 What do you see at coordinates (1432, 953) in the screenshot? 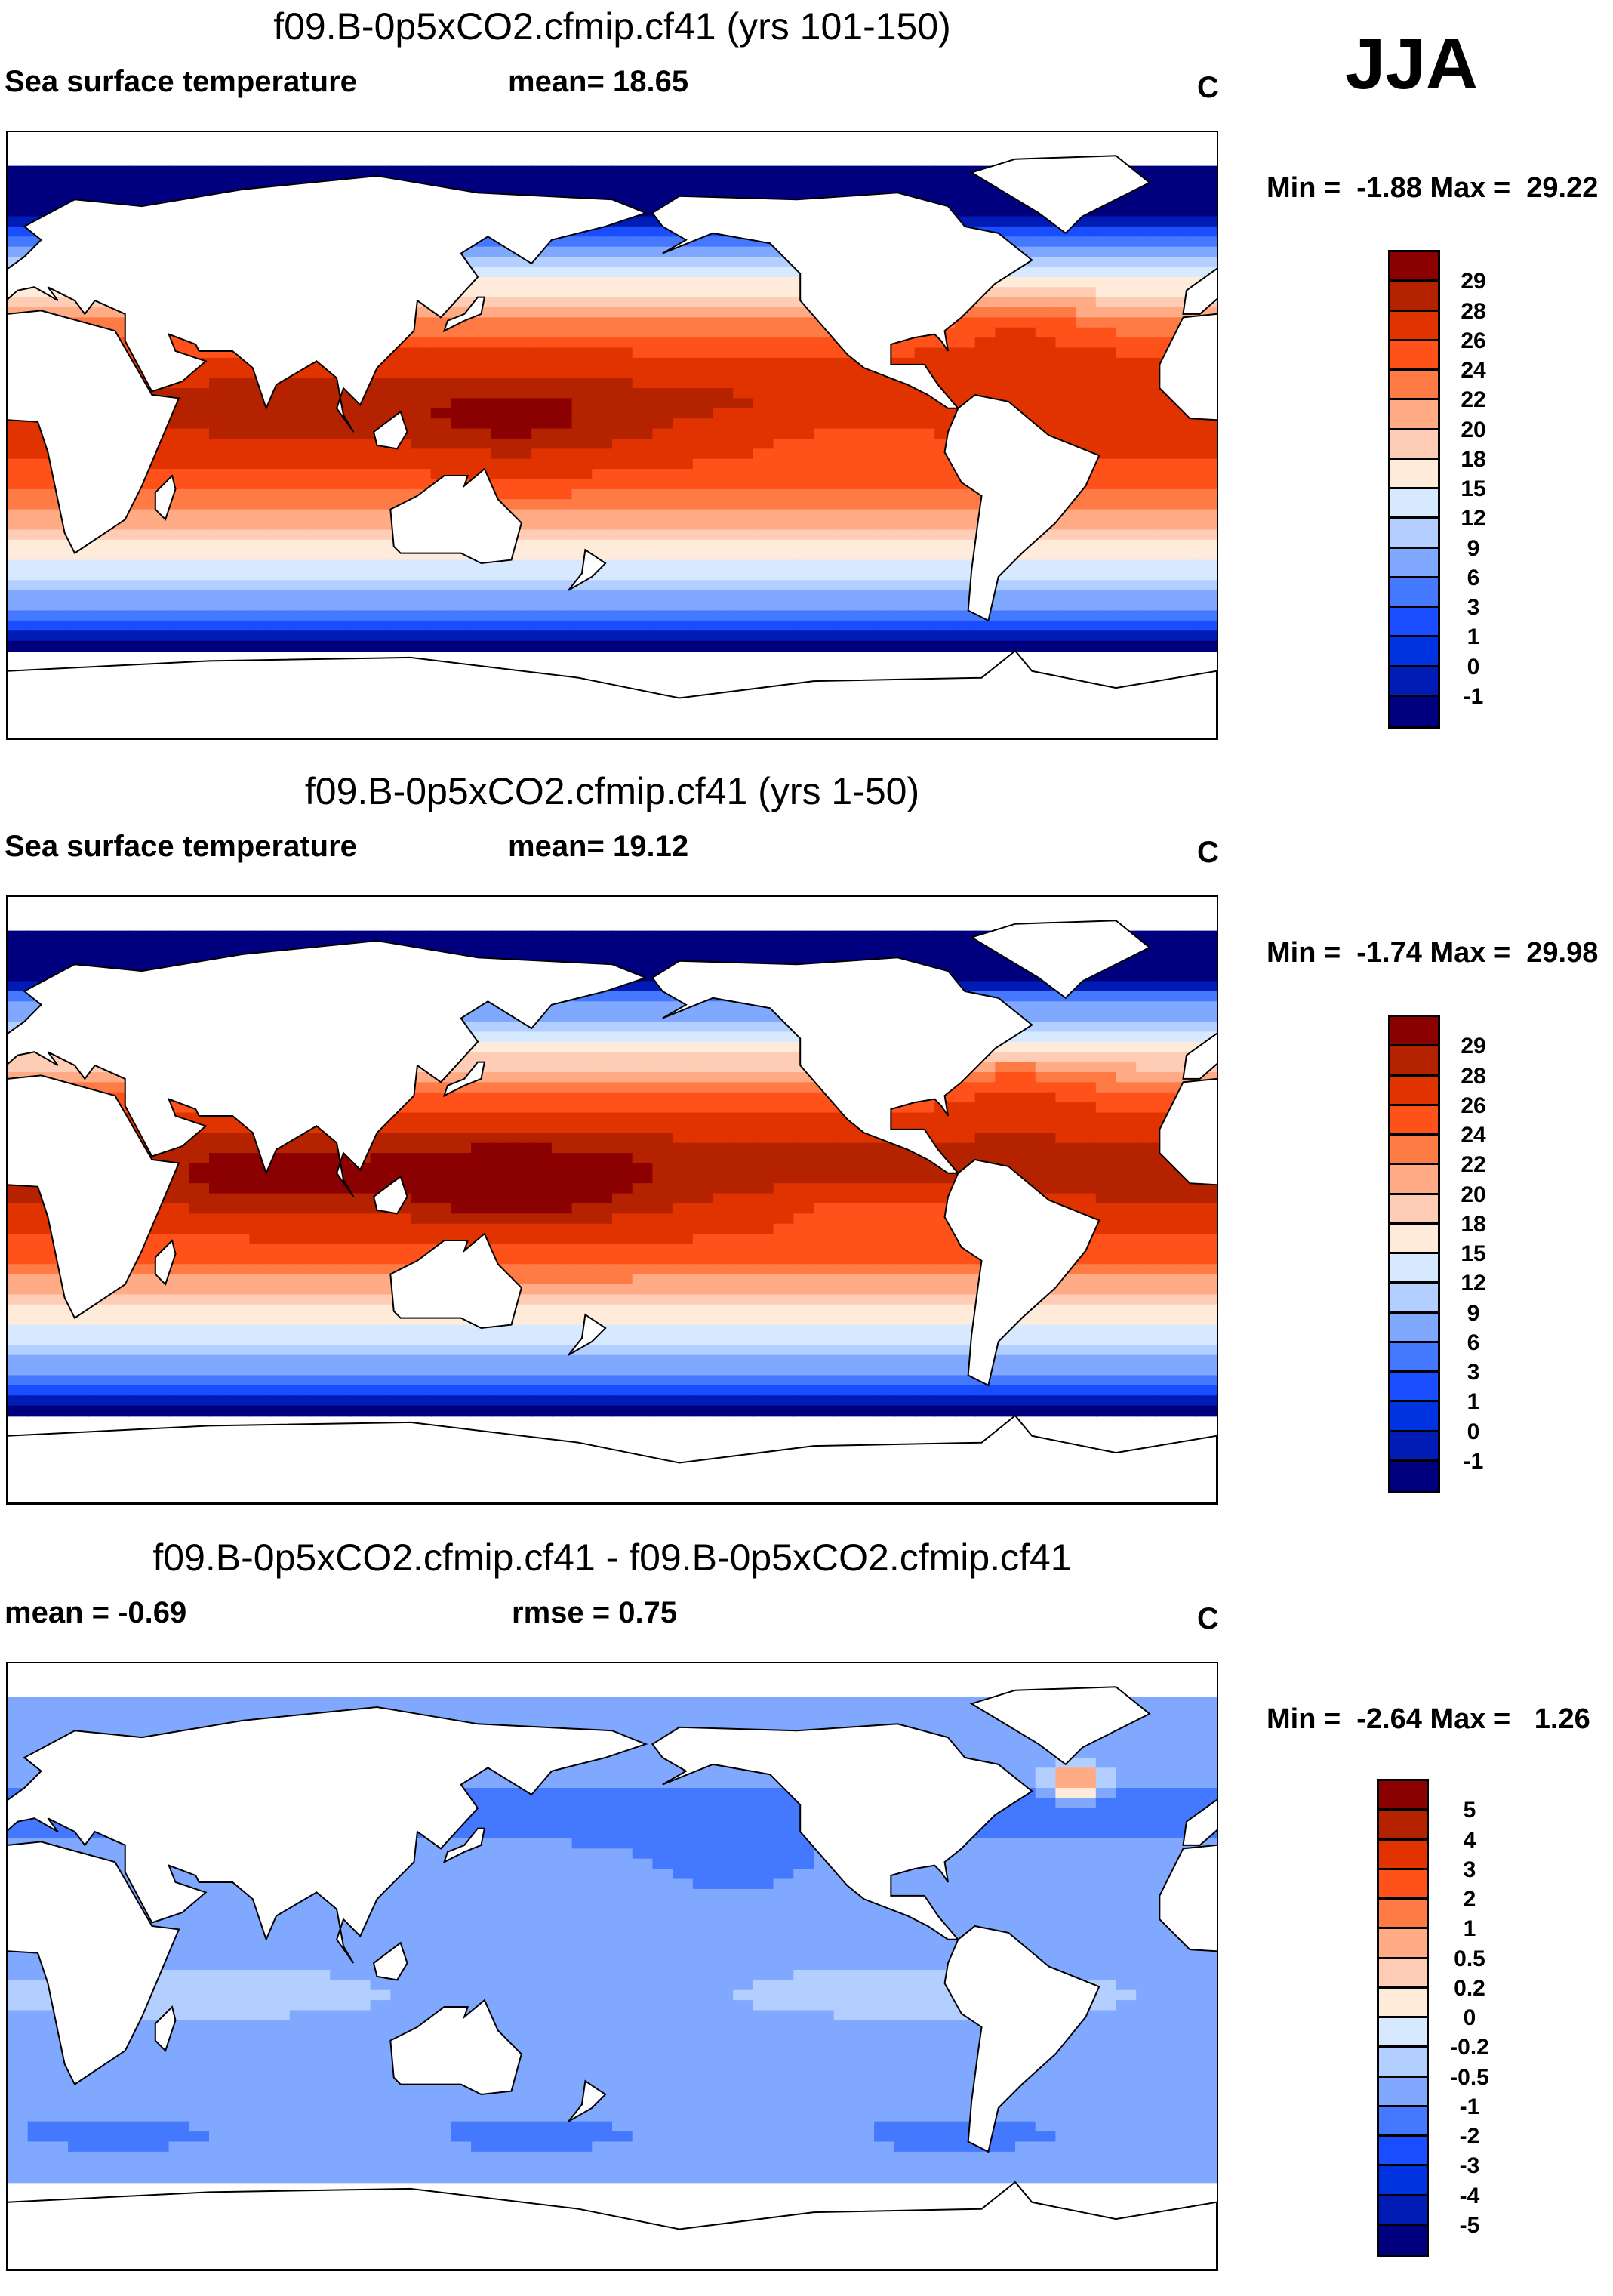
I see `min-max-label: Min = -1.74 Max = 29.98` at bounding box center [1432, 953].